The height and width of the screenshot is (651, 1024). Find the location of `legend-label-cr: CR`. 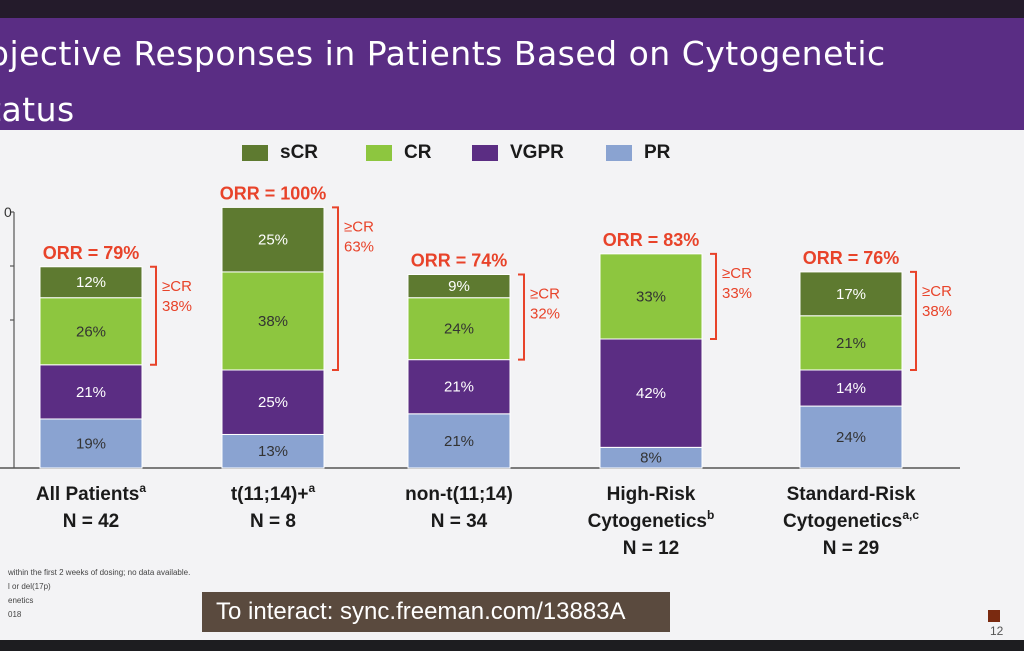

legend-label-cr: CR is located at coordinates (418, 152).